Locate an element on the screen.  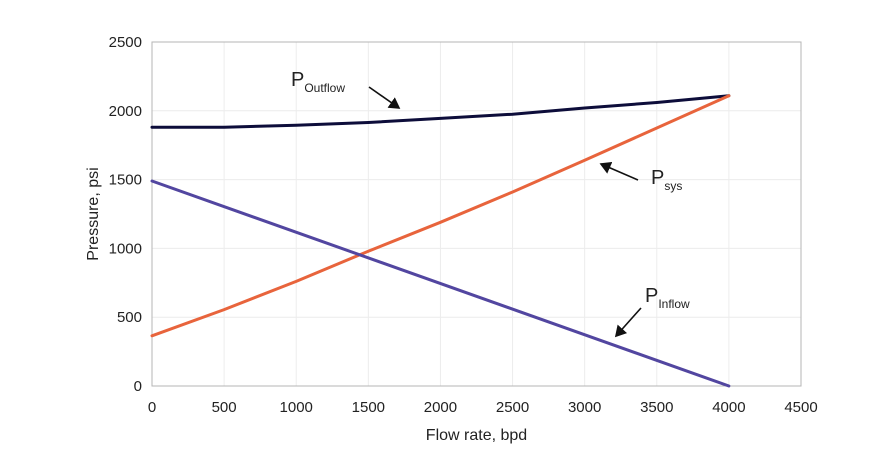
x-tick-label: 1500 is located at coordinates (368, 407).